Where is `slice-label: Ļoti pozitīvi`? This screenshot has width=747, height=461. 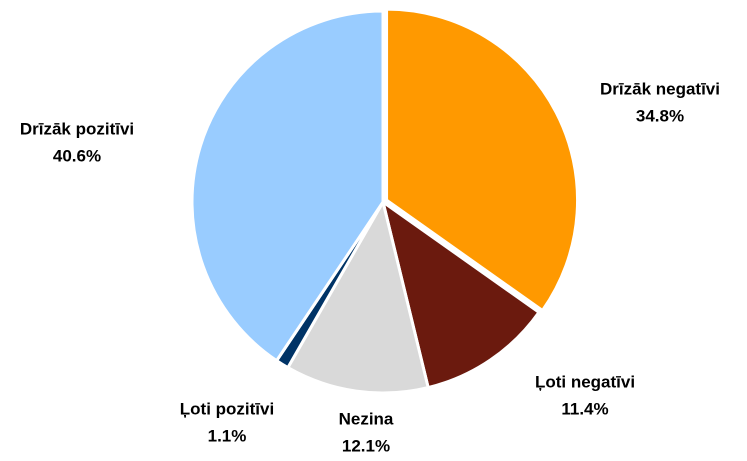
slice-label: Ļoti pozitīvi is located at coordinates (227, 408).